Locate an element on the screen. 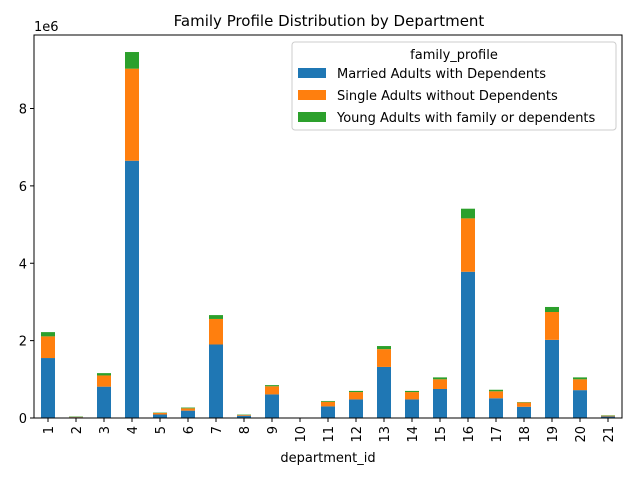 The image size is (640, 480). x-tick-label: 13 is located at coordinates (385, 434).